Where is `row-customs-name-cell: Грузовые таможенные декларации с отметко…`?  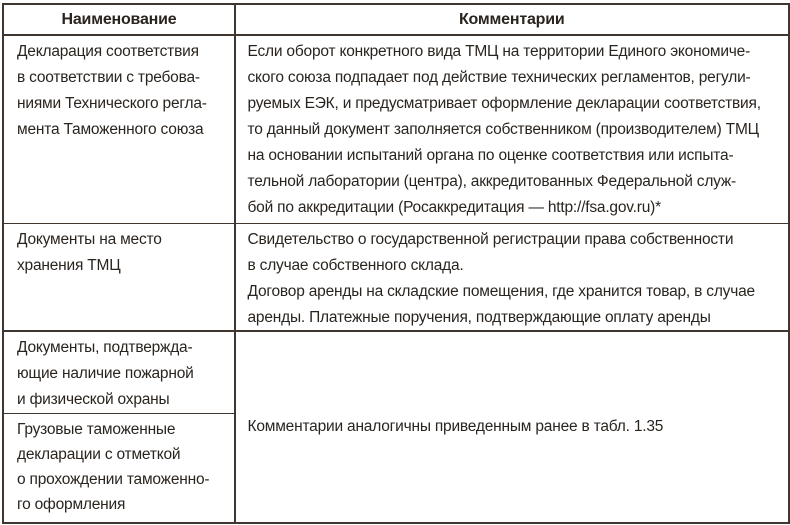 row-customs-name-cell: Грузовые таможенные декларации с отметко… is located at coordinates (119, 468).